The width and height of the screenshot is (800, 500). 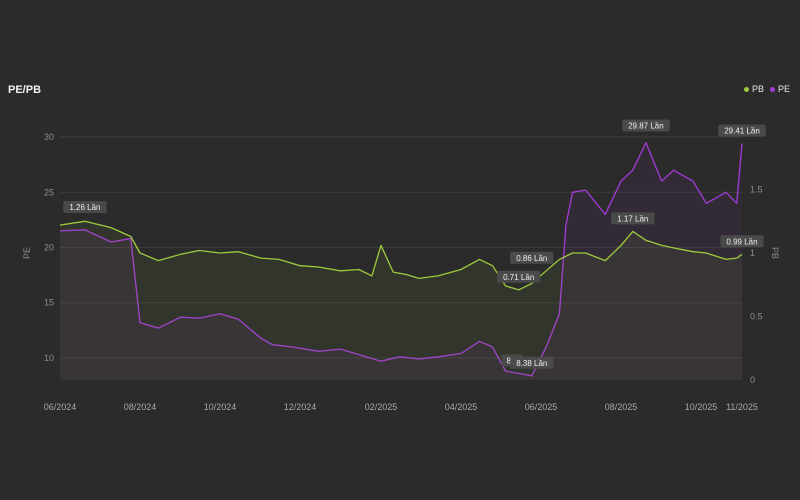 What do you see at coordinates (757, 89) in the screenshot?
I see `legend-label-pb: PB` at bounding box center [757, 89].